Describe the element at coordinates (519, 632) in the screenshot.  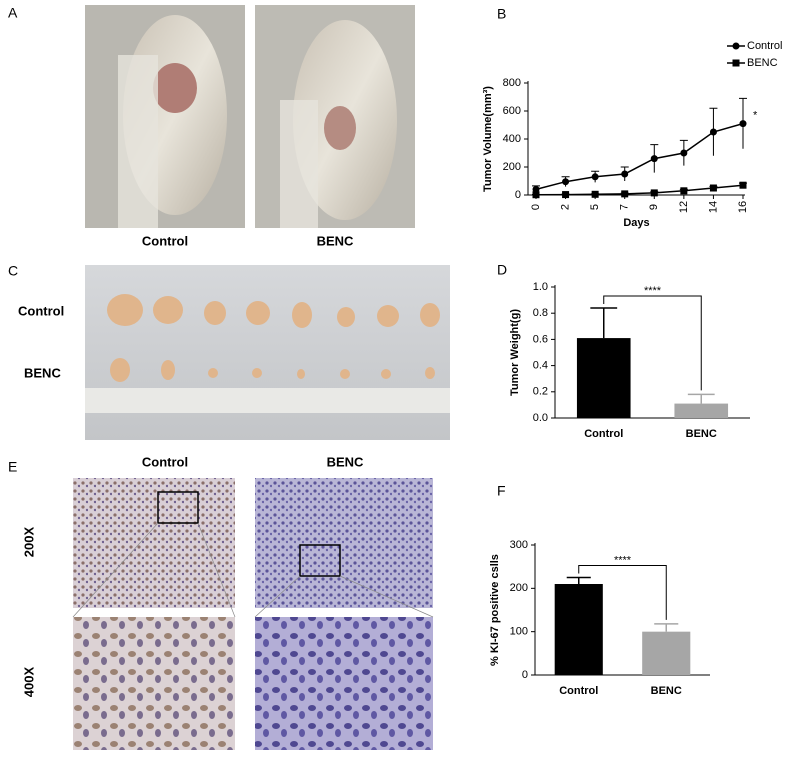
I see `y-tick-label: 100` at that location.